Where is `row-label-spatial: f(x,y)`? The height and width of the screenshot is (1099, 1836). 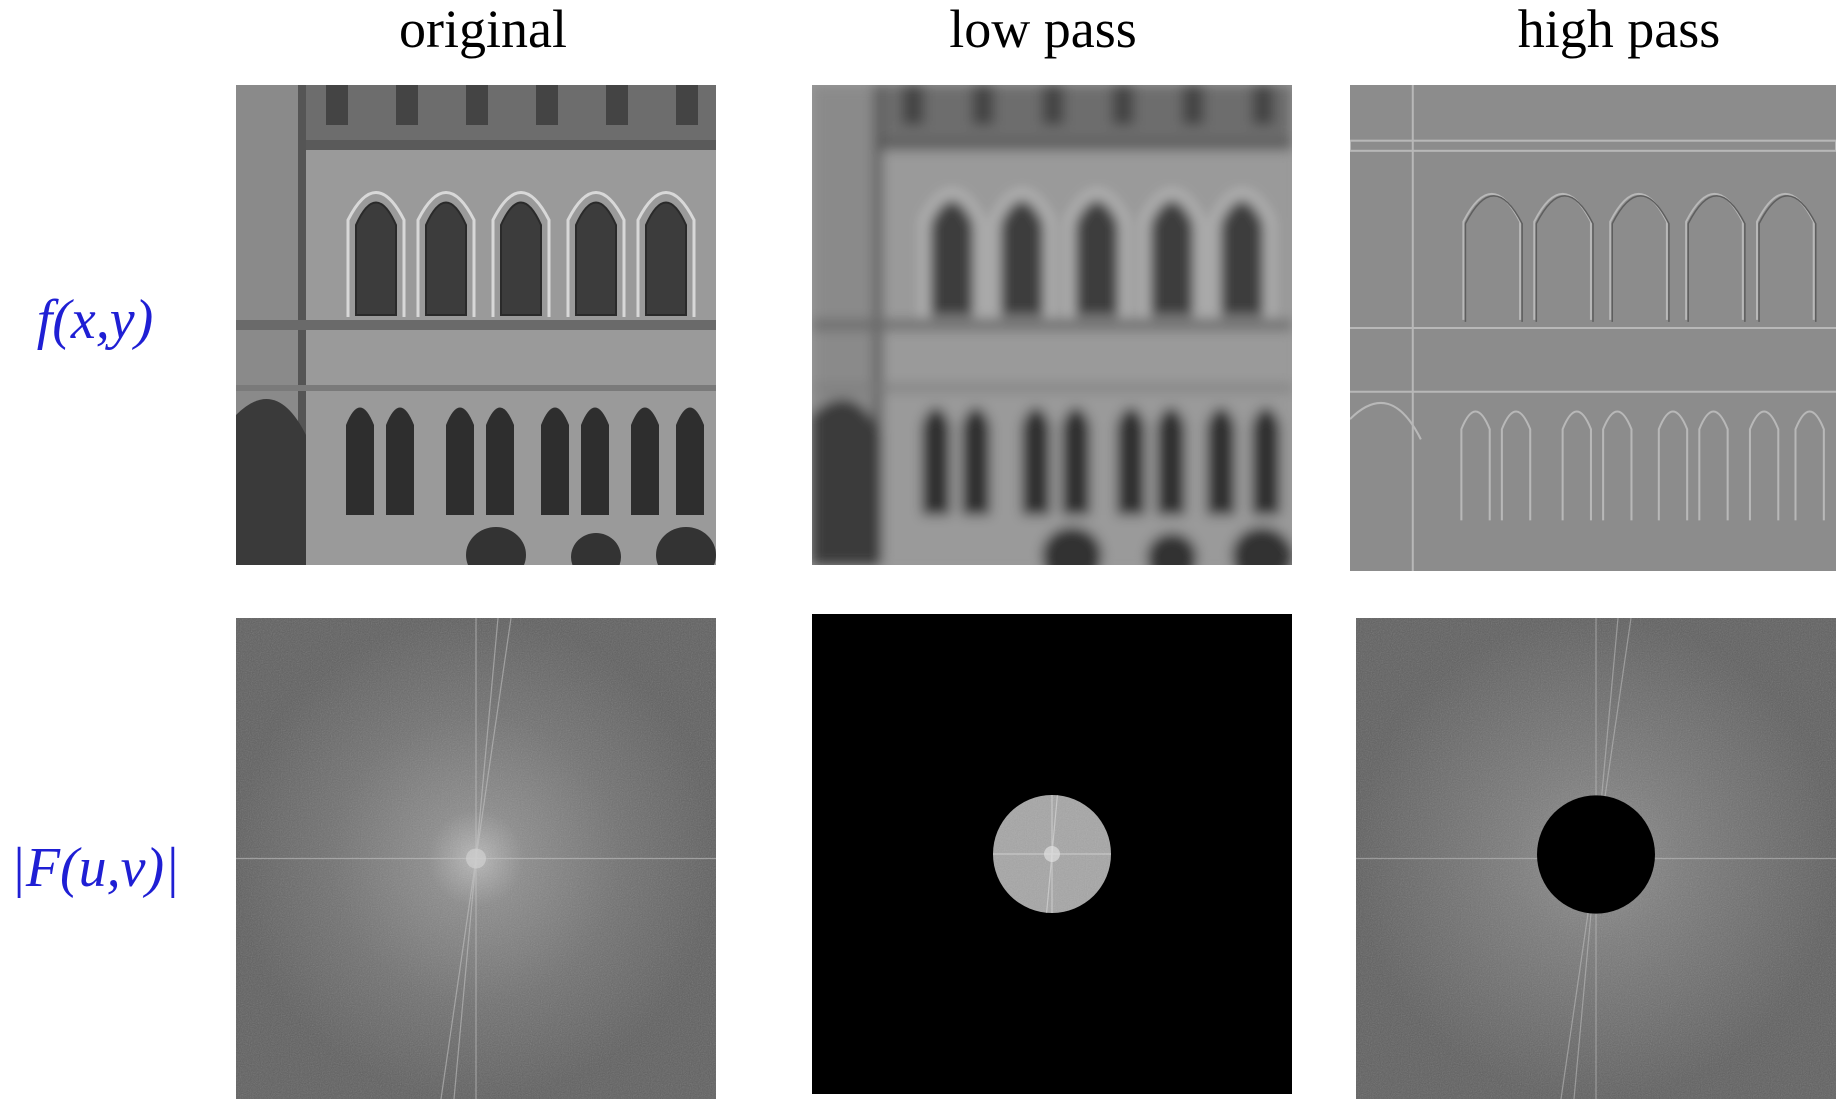
row-label-spatial: f(x,y) is located at coordinates (95, 320).